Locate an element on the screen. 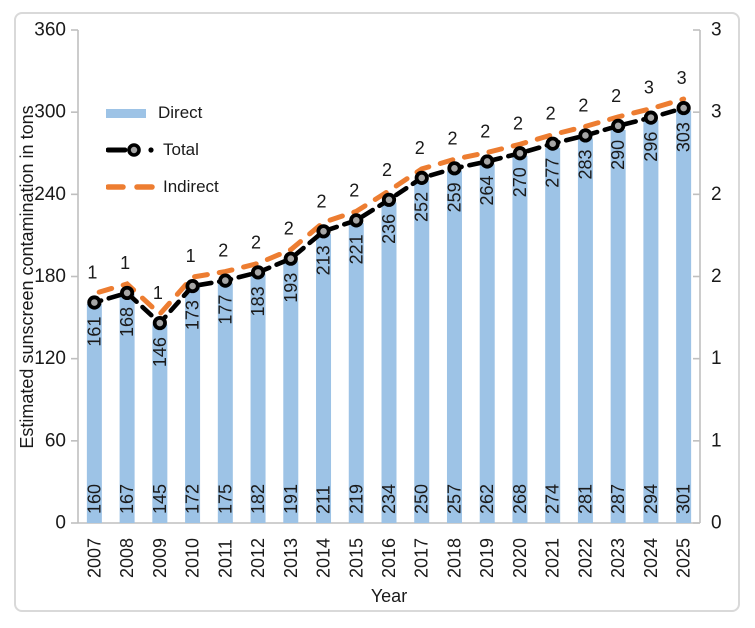 The image size is (755, 628). bar-value-label: 211 is located at coordinates (324, 499).